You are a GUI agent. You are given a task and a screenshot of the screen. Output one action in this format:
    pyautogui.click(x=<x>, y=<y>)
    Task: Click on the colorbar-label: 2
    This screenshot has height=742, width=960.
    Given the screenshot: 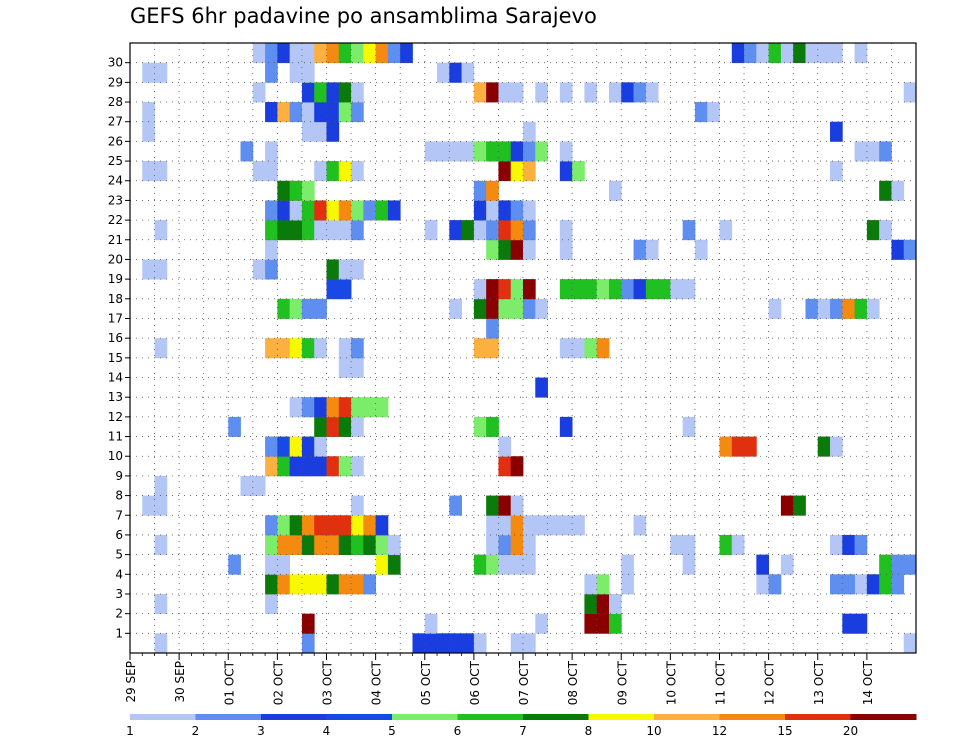 What is the action you would take?
    pyautogui.click(x=196, y=731)
    